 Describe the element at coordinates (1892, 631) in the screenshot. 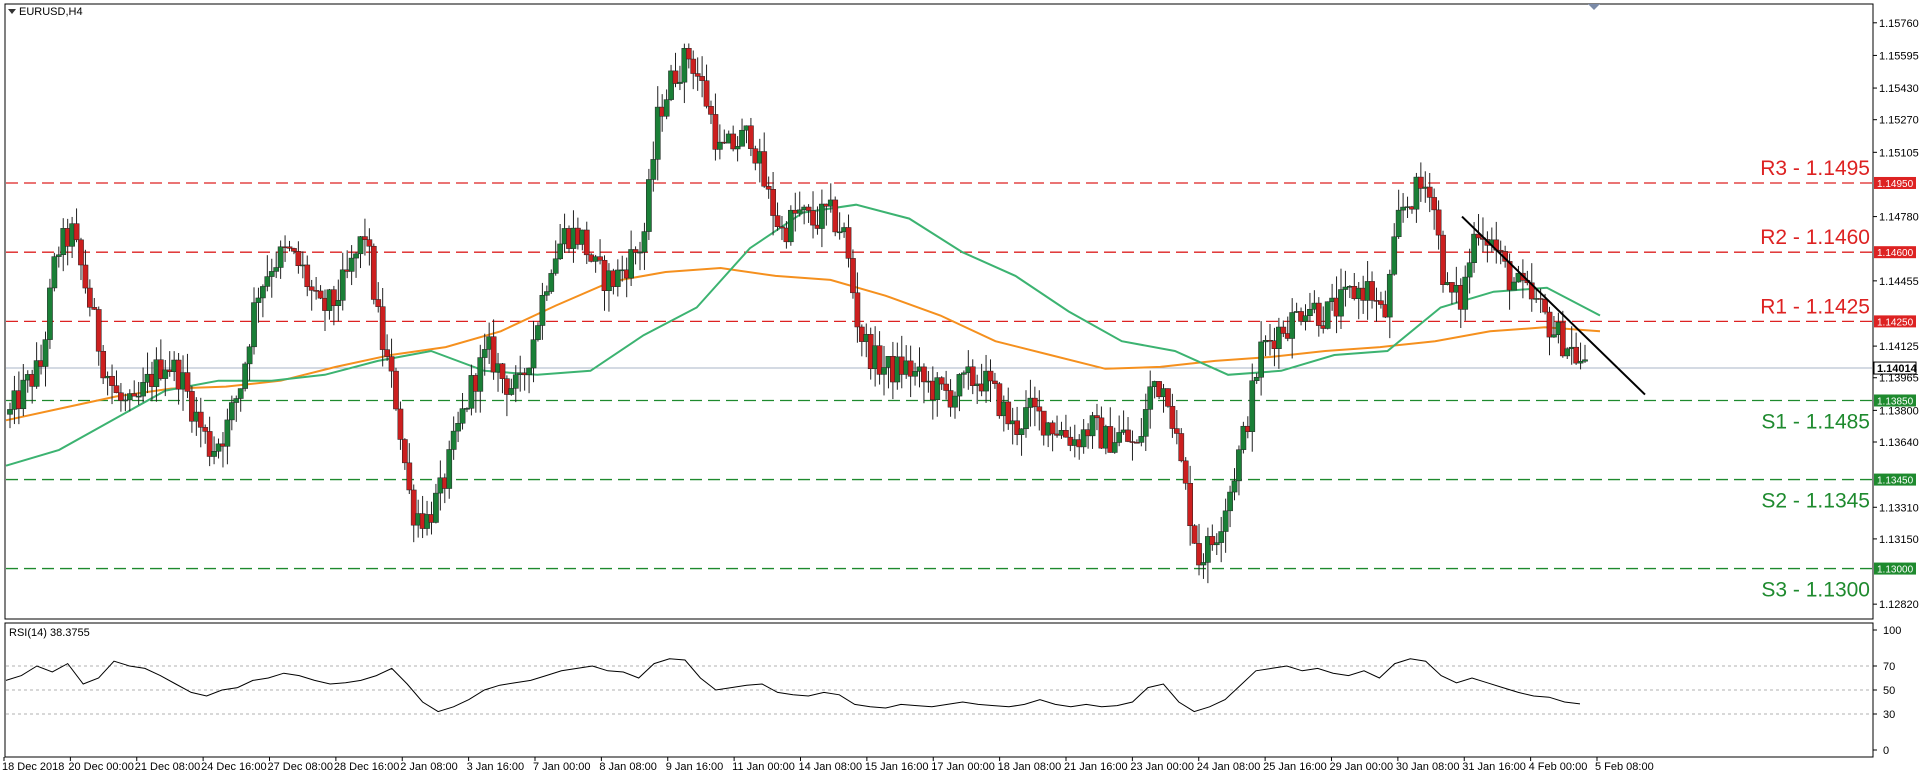

I see `rsi-tick-label: 100` at that location.